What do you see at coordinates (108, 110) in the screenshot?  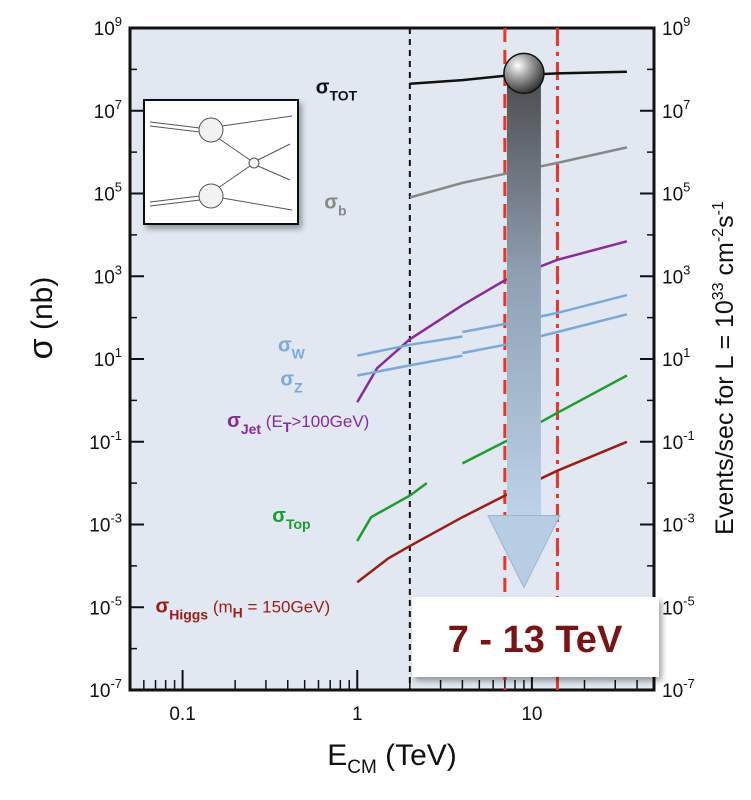 I see `y-tick-label-left: 10⁷` at bounding box center [108, 110].